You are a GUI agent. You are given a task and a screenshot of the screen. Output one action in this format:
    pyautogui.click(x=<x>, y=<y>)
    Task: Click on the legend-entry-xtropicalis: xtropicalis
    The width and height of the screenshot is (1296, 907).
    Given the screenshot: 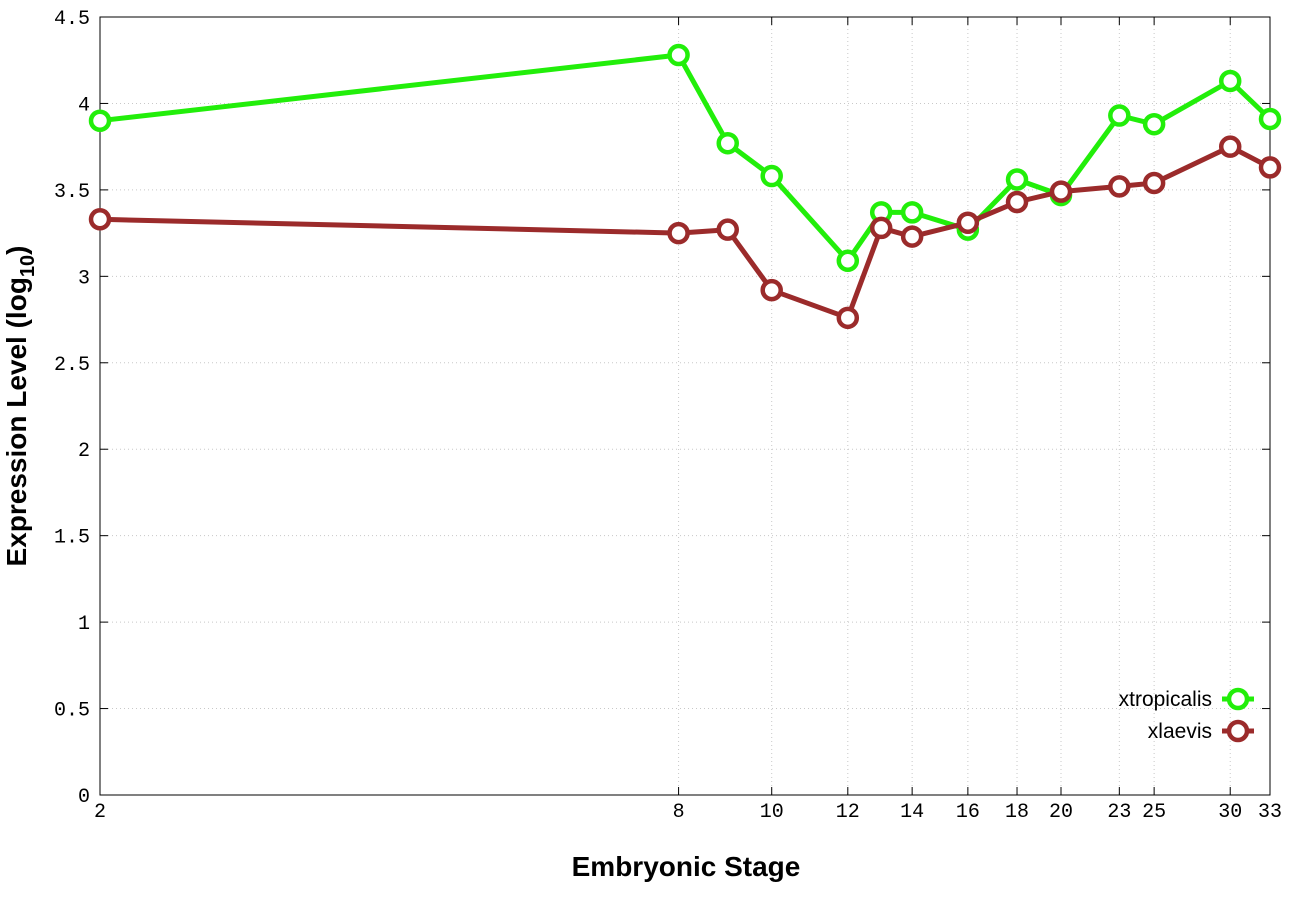 What is the action you would take?
    pyautogui.click(x=1186, y=699)
    